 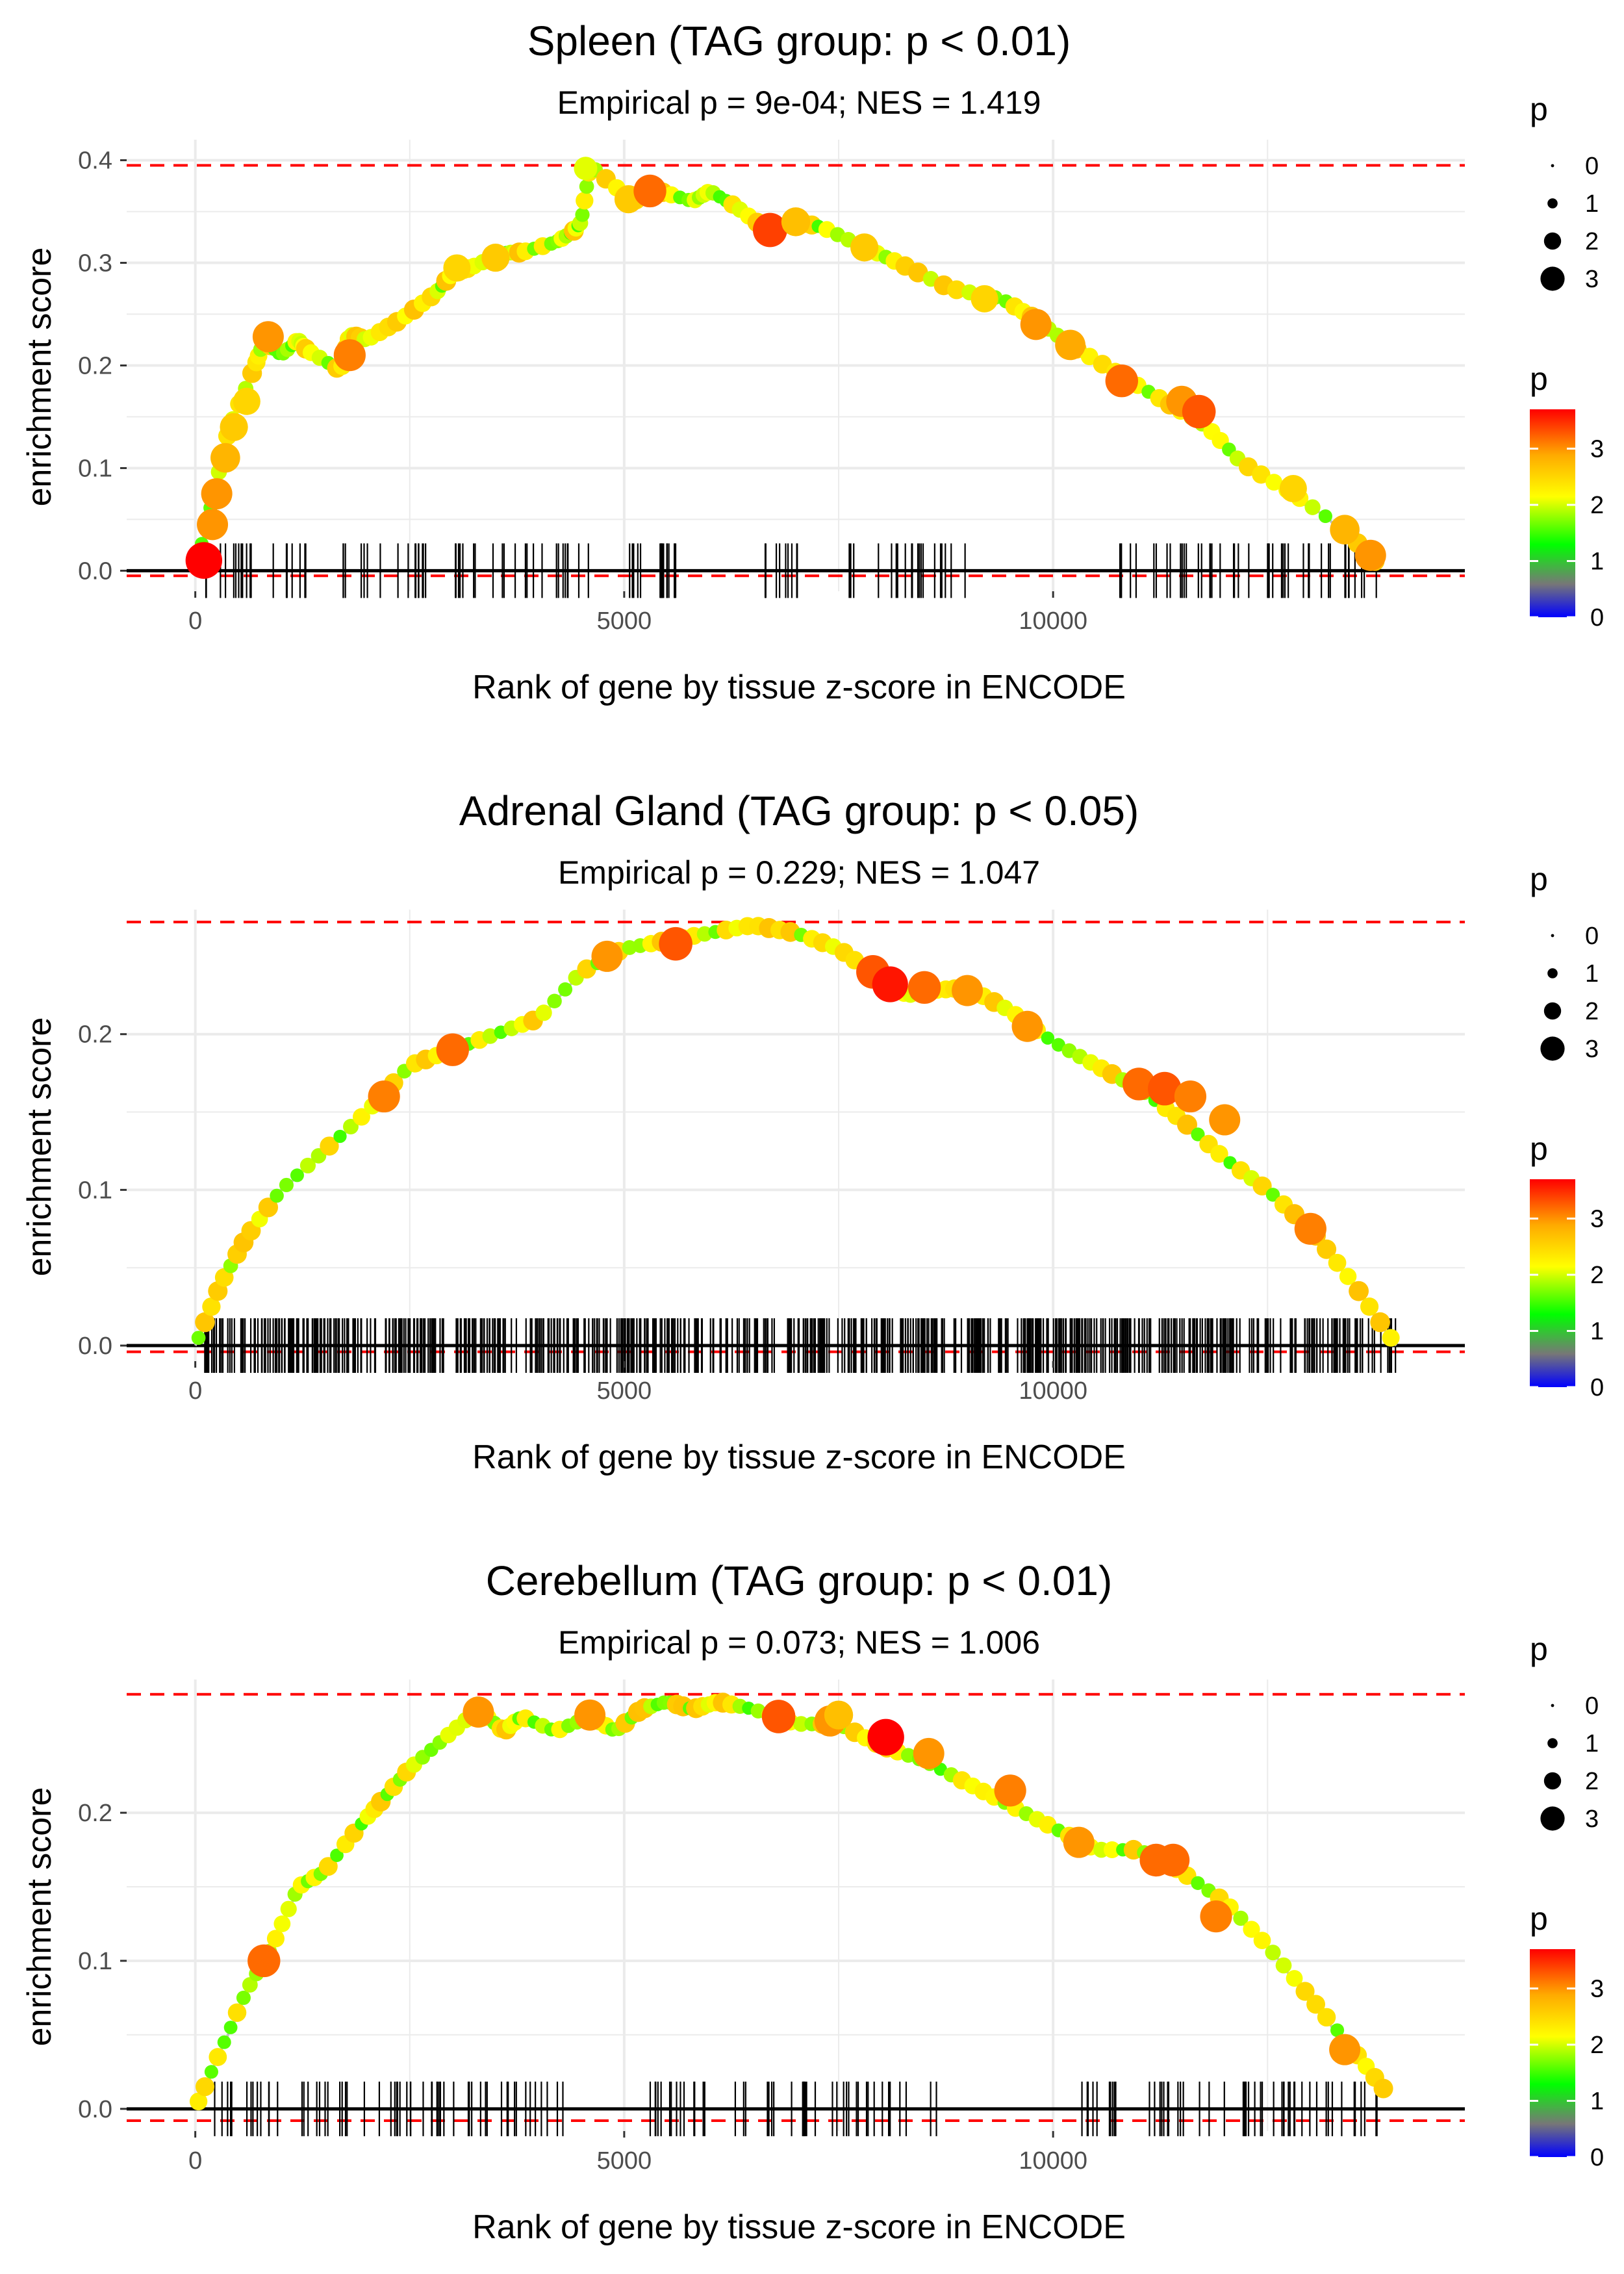 What do you see at coordinates (799, 687) in the screenshot?
I see `x-axis-label: Rank of gene by tissue z-score in ENCODE` at bounding box center [799, 687].